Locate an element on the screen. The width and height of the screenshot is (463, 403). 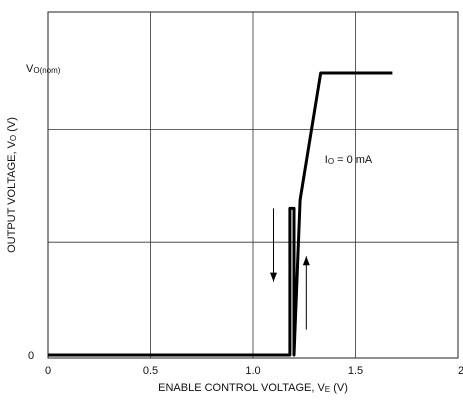
io-annotation: IO = 0 mA is located at coordinates (349, 160).